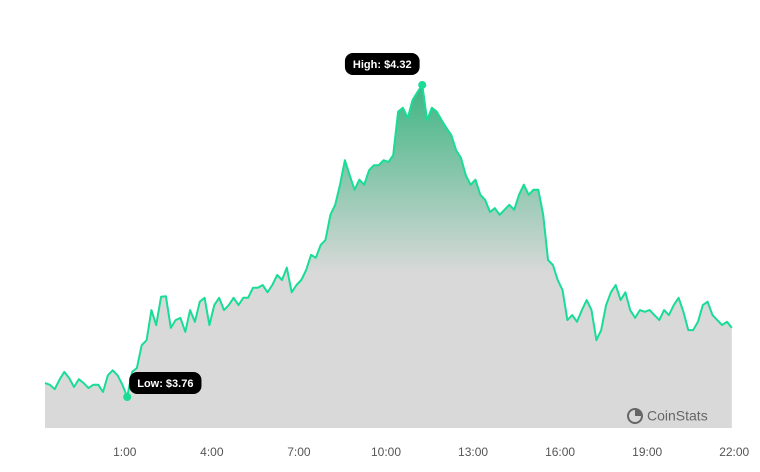  What do you see at coordinates (647, 452) in the screenshot?
I see `x-tick-label: 19:00` at bounding box center [647, 452].